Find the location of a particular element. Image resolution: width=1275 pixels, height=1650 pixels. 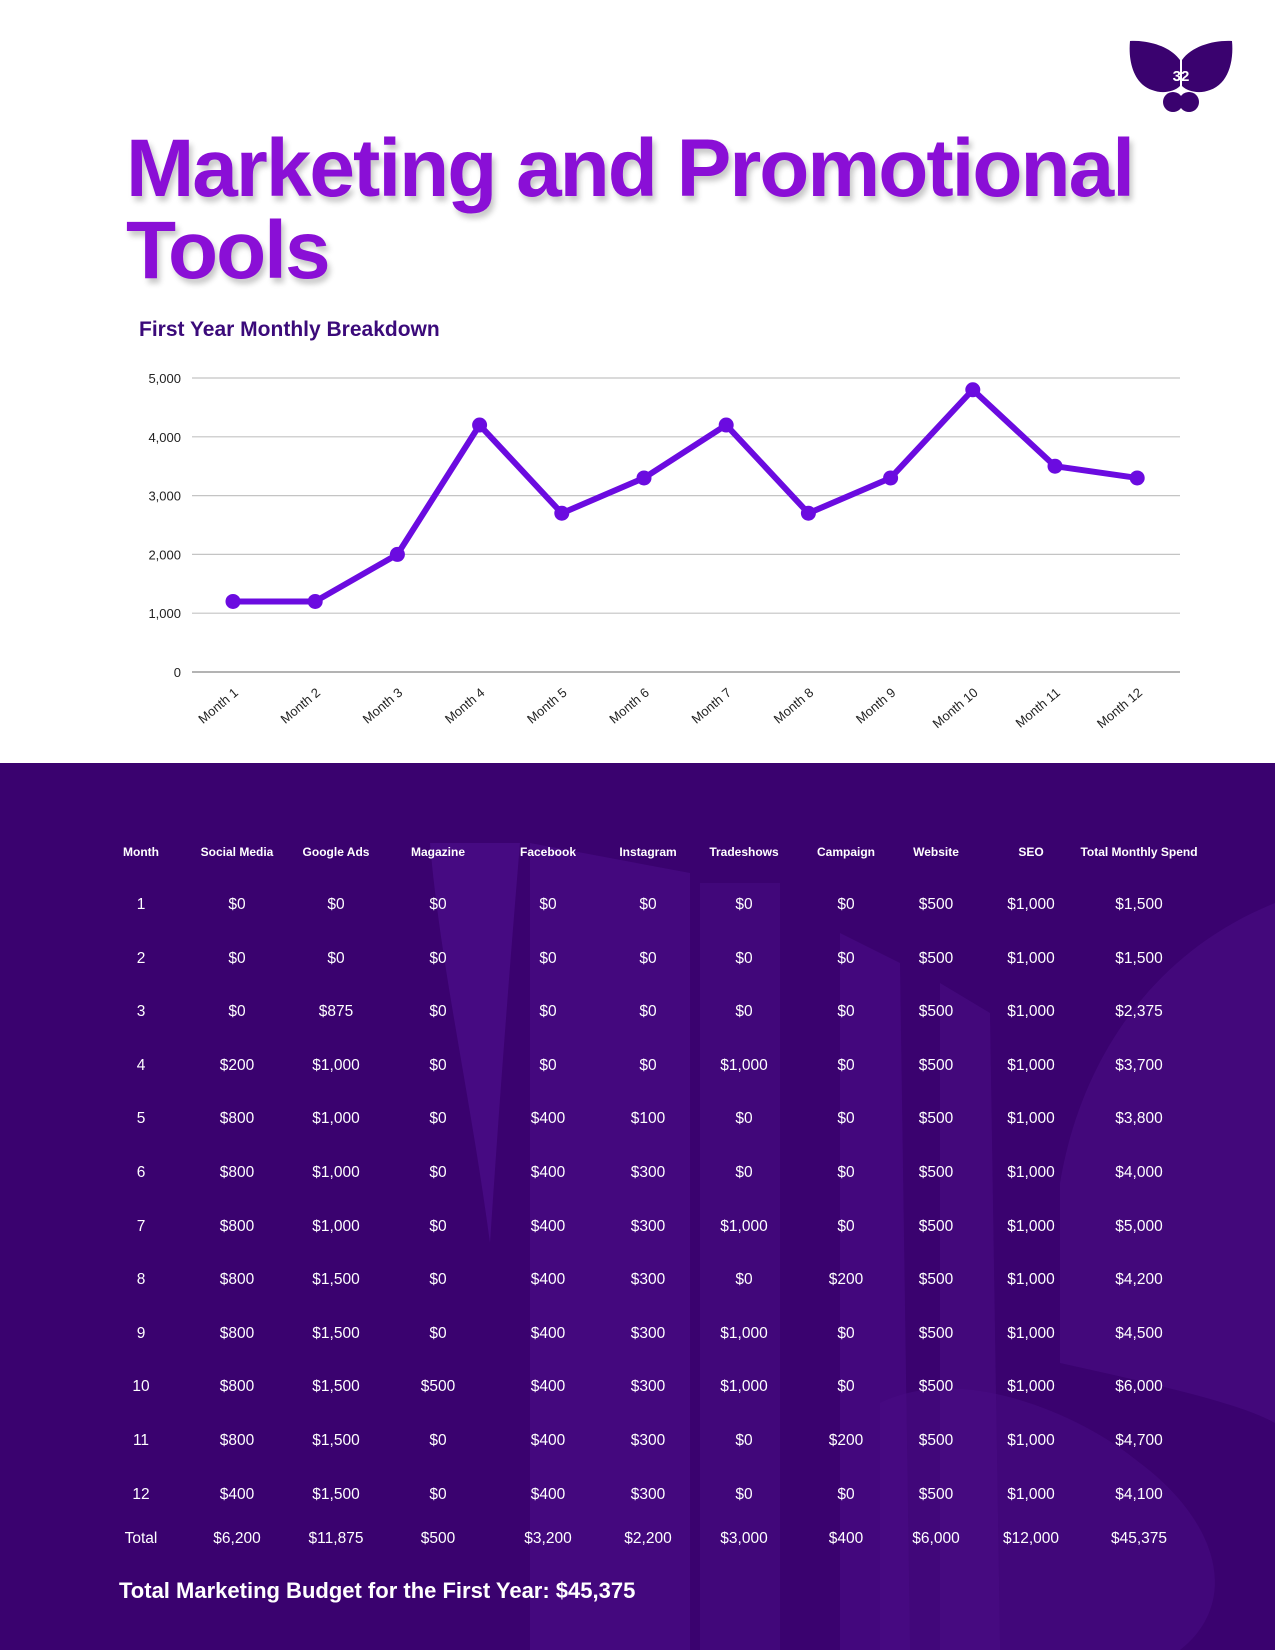

y-tick-label: 2,000 is located at coordinates (164, 554).